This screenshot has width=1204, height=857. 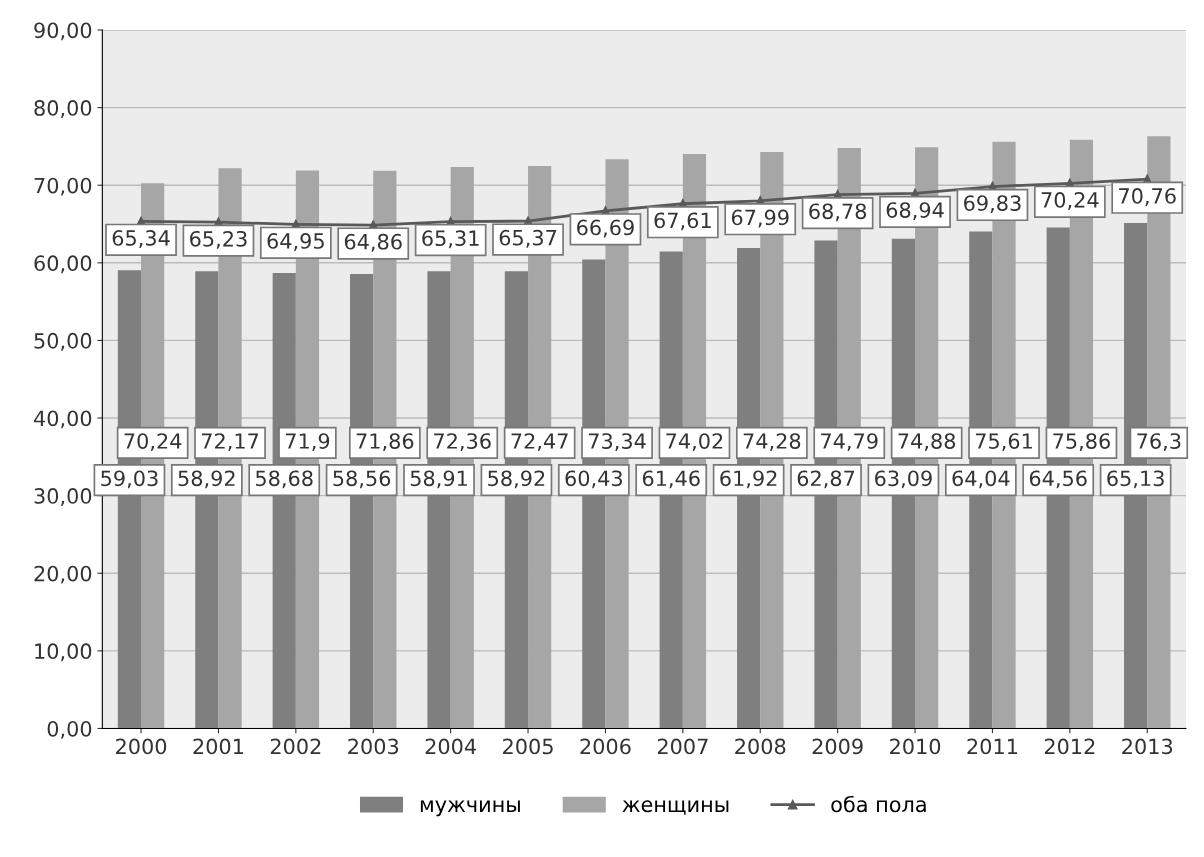 What do you see at coordinates (362, 479) in the screenshot?
I see `data-label: 58,56` at bounding box center [362, 479].